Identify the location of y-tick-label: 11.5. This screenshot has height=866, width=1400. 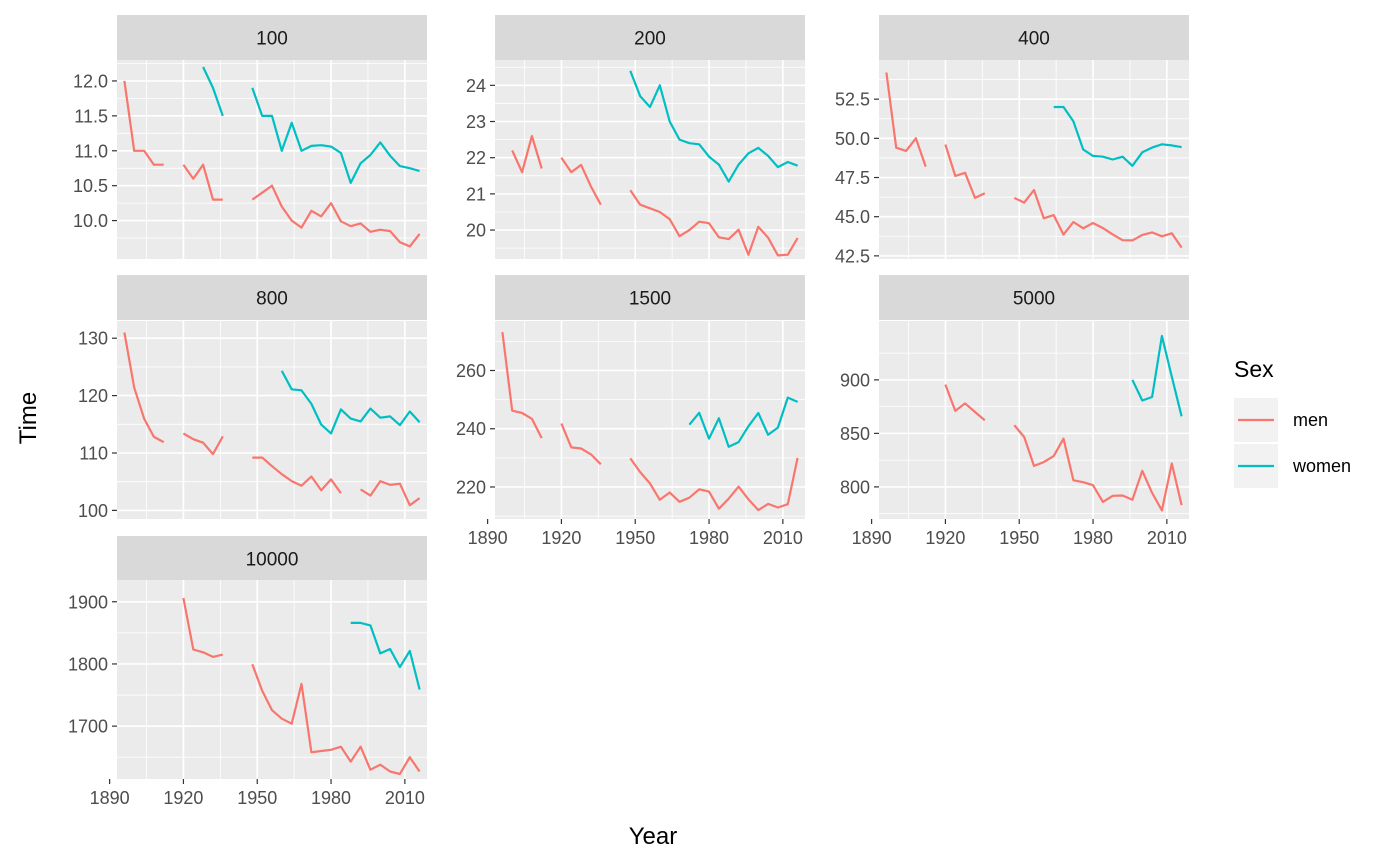
(91, 116).